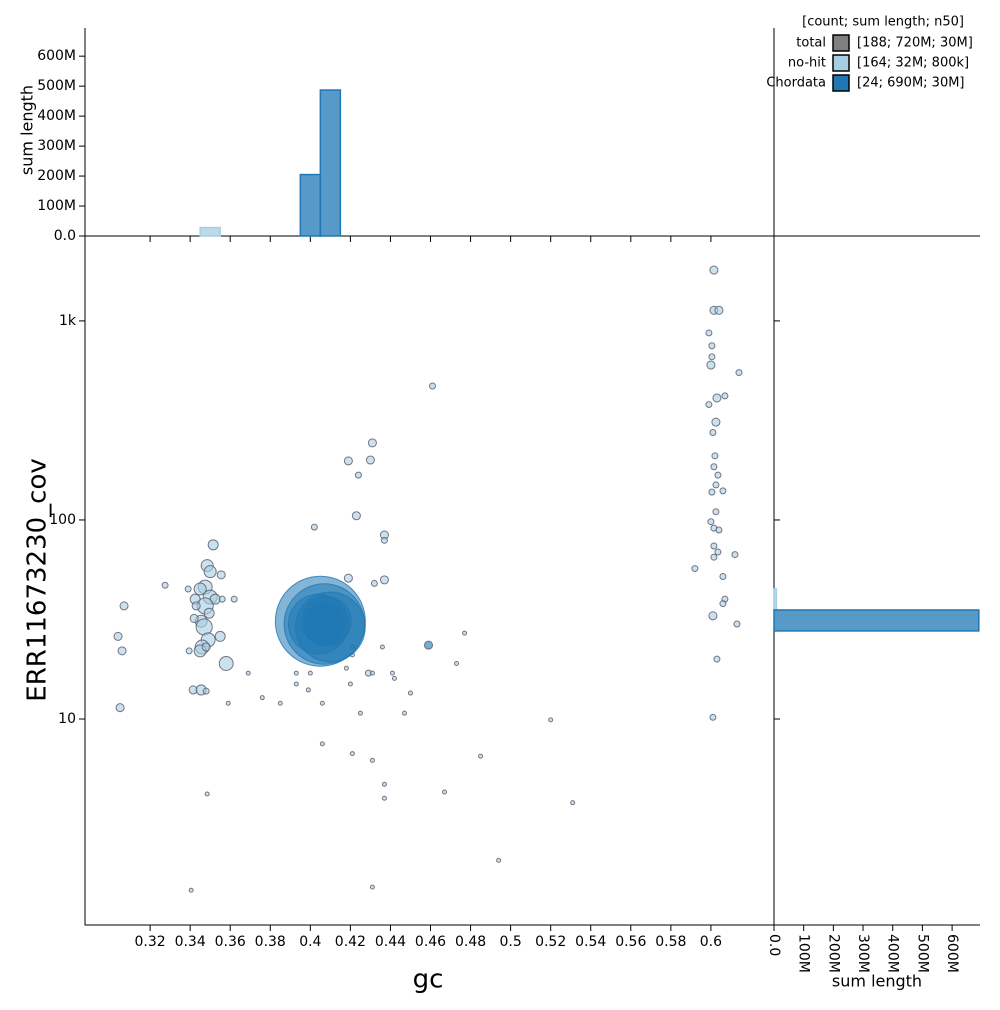 This screenshot has width=1000, height=1010. What do you see at coordinates (62, 520) in the screenshot?
I see `y-tick-label: 100` at bounding box center [62, 520].